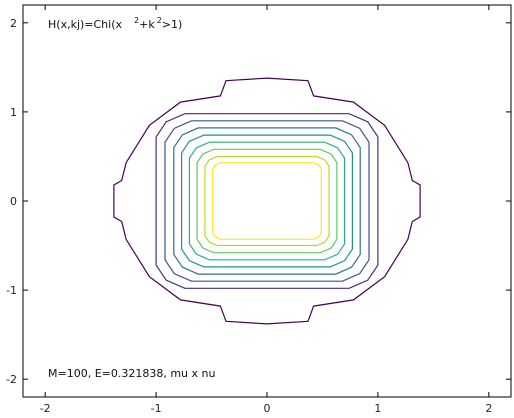 The image size is (514, 418). I want to click on formula-middle: +k, so click(147, 24).